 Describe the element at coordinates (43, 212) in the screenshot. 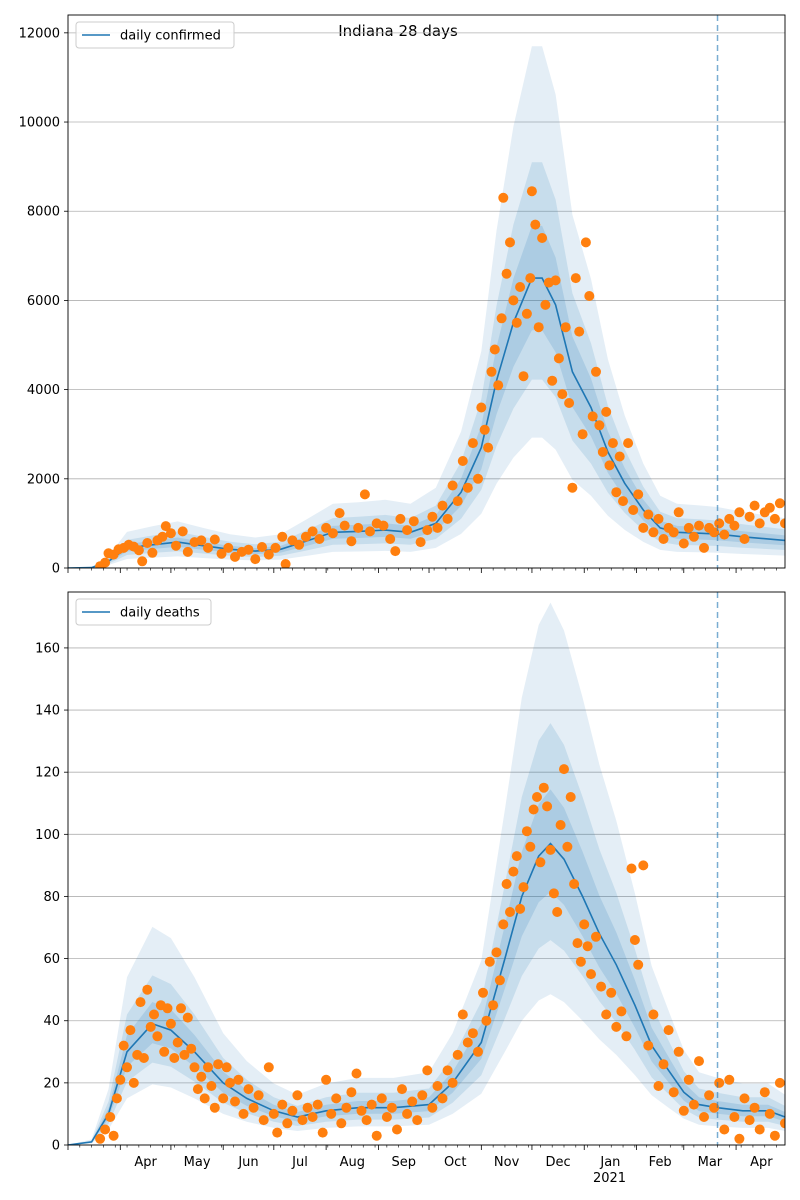

I see `y-tick-label: 8000` at that location.